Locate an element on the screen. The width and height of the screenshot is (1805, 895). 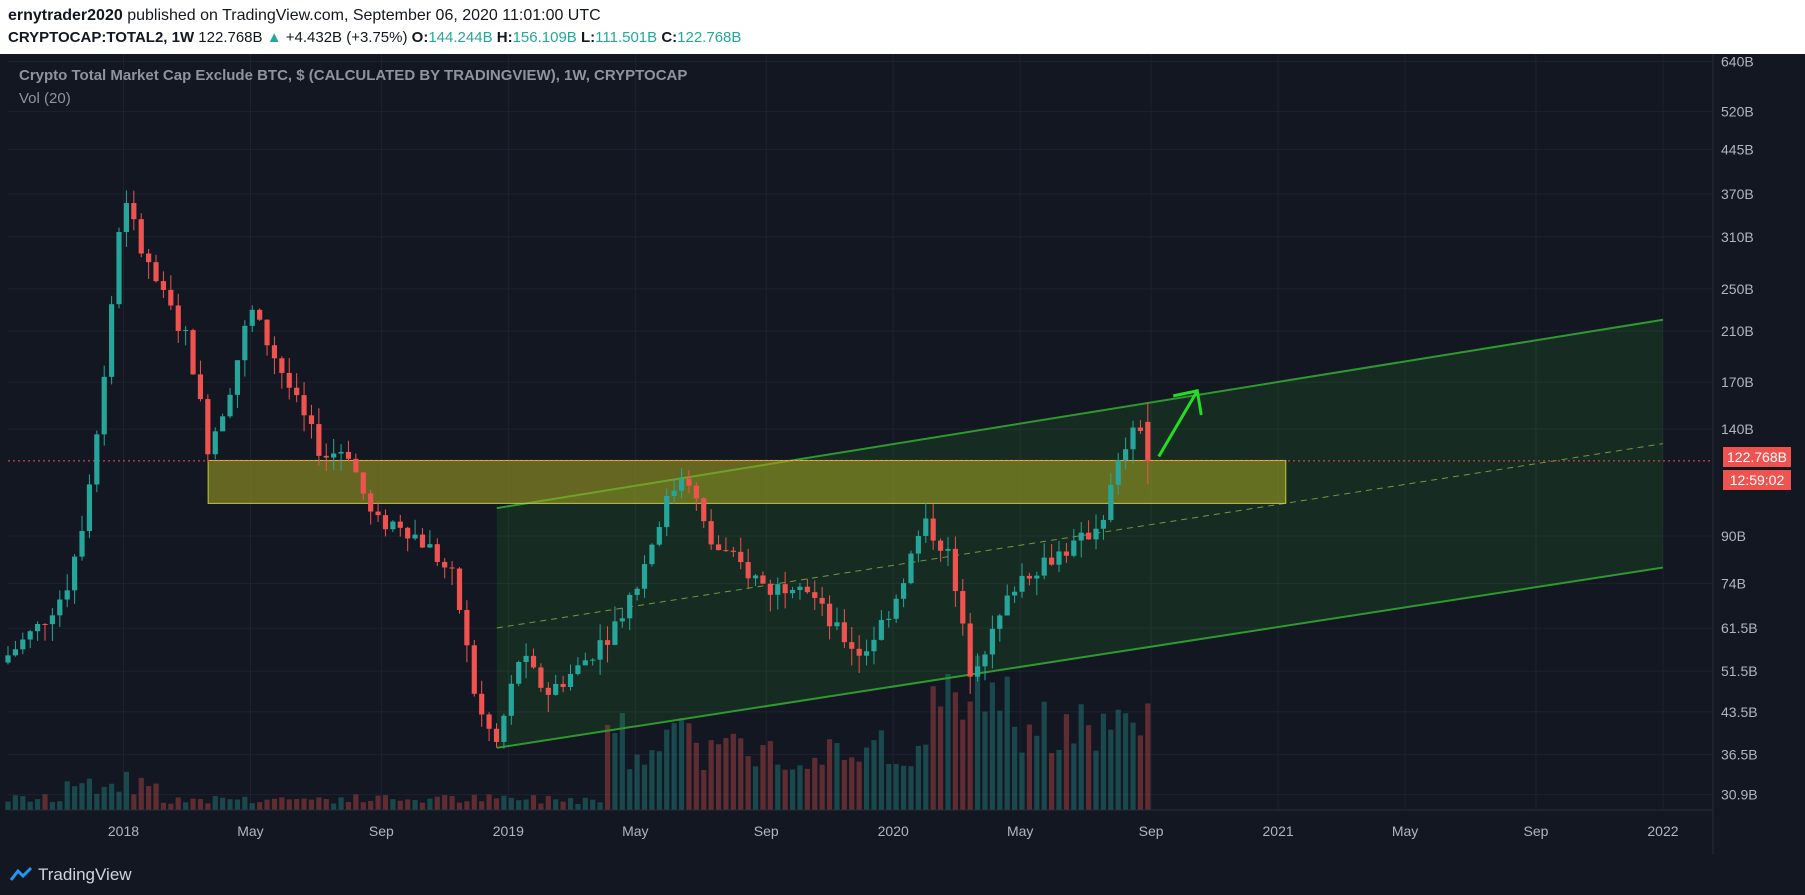
author-name: ernytrader2020 is located at coordinates (65, 15).